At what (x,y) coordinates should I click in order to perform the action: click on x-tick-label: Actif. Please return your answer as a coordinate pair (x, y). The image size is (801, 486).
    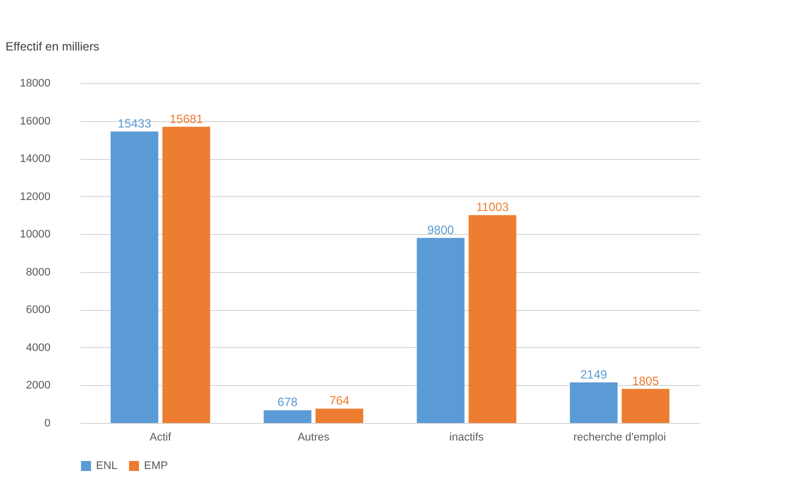
    Looking at the image, I should click on (161, 438).